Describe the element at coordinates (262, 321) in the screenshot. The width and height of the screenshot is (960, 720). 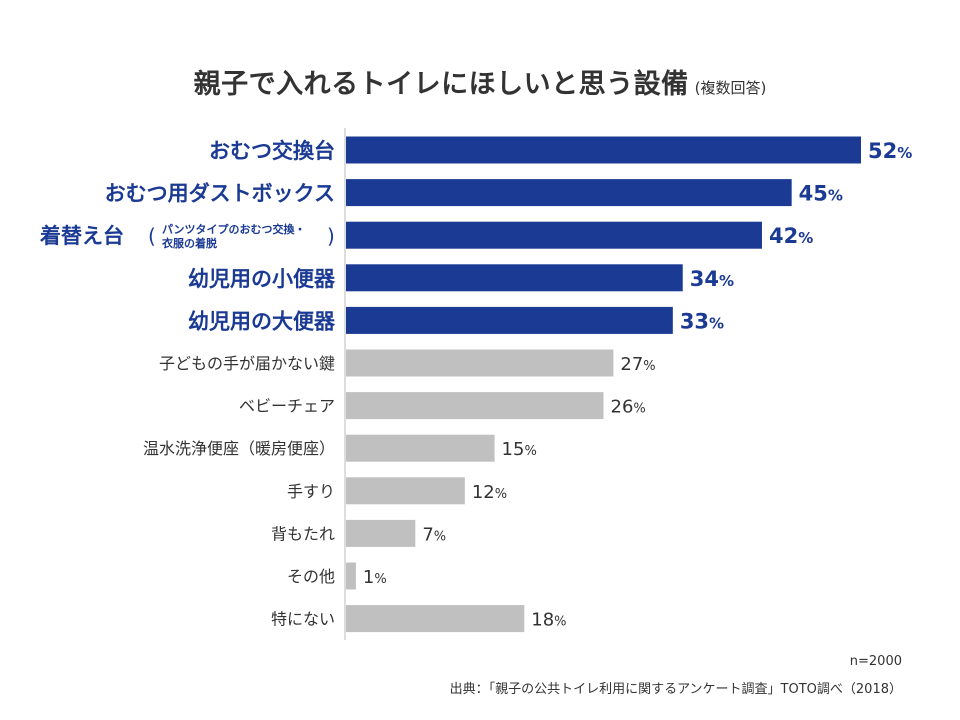
I see `category-label-5: 幼児用の大便器` at that location.